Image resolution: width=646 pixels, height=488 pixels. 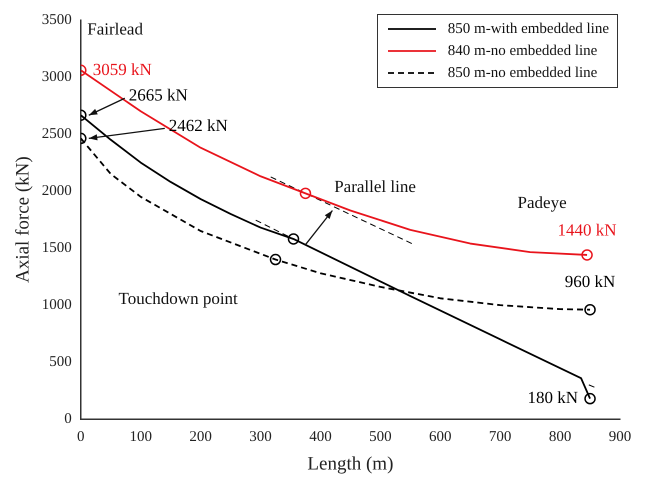 I want to click on annotation: Parallel line, so click(x=375, y=186).